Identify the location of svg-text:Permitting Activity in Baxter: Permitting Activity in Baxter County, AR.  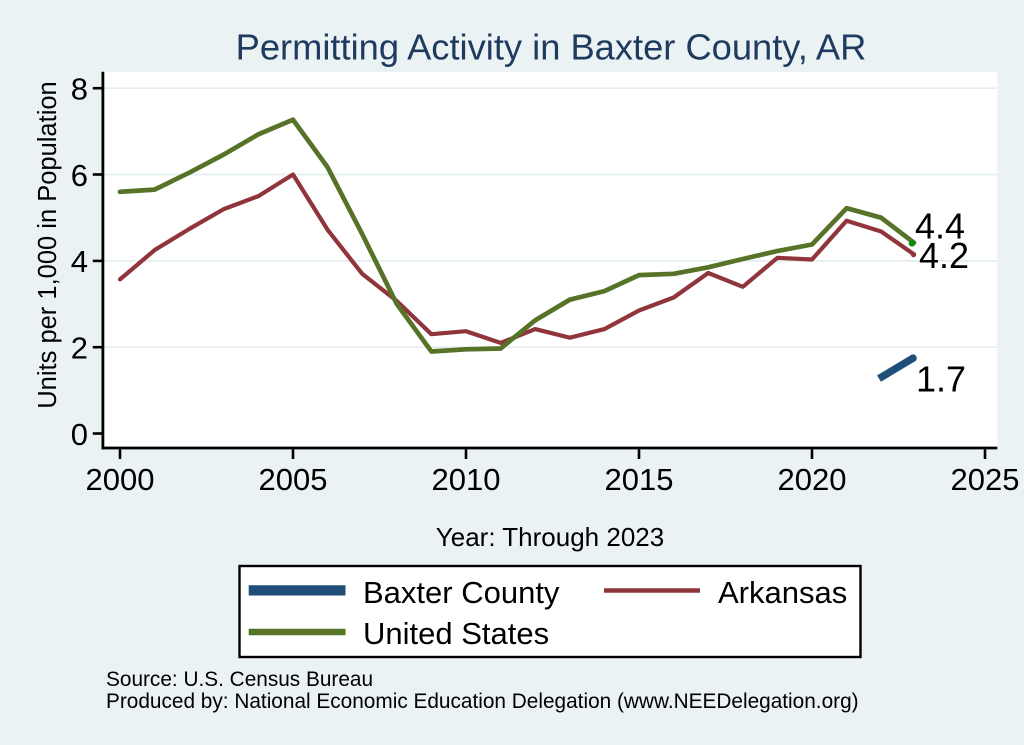
(551, 47).